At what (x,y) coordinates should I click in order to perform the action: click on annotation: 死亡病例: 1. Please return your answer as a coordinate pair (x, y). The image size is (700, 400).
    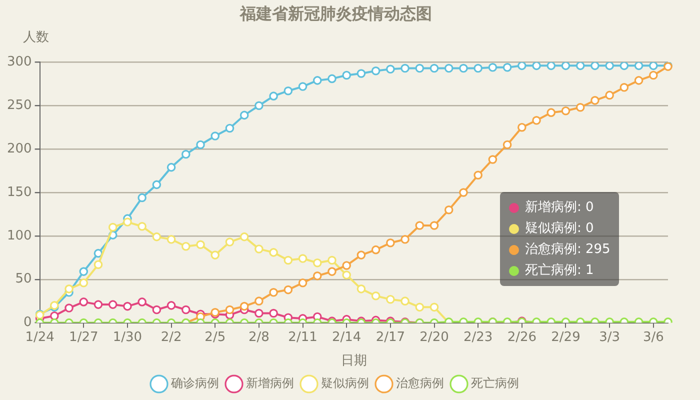
    Looking at the image, I should click on (559, 271).